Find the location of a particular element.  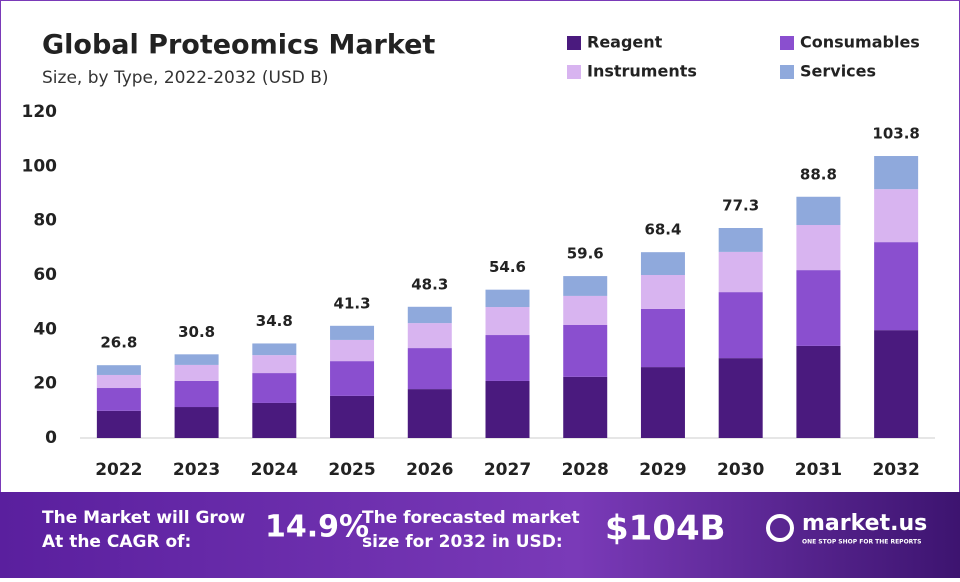

cagr-value: 14.9% is located at coordinates (317, 527).